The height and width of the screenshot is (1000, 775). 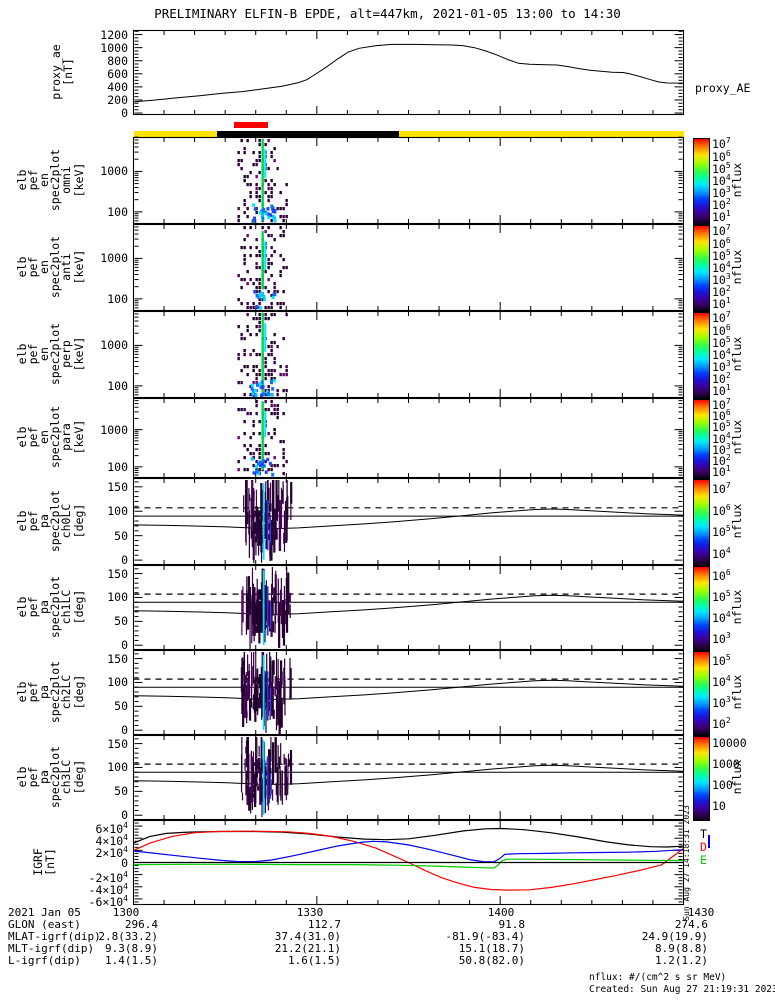 What do you see at coordinates (491, 960) in the screenshot?
I see `bottom-value: 50.8(82.0)` at bounding box center [491, 960].